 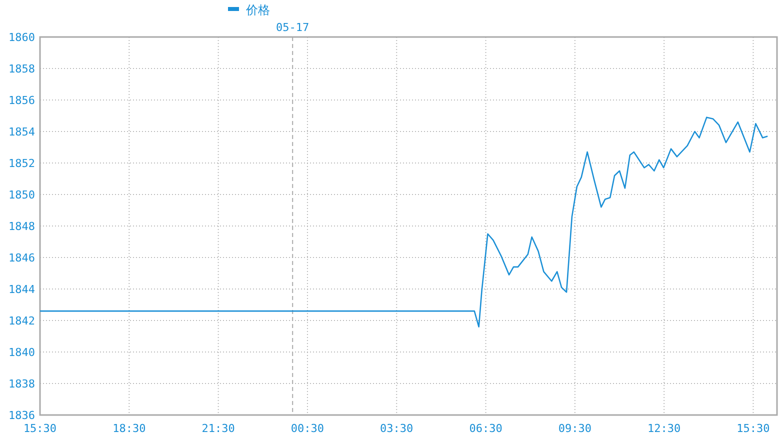 What do you see at coordinates (21, 321) in the screenshot?
I see `y-tick-label: 1842` at bounding box center [21, 321].